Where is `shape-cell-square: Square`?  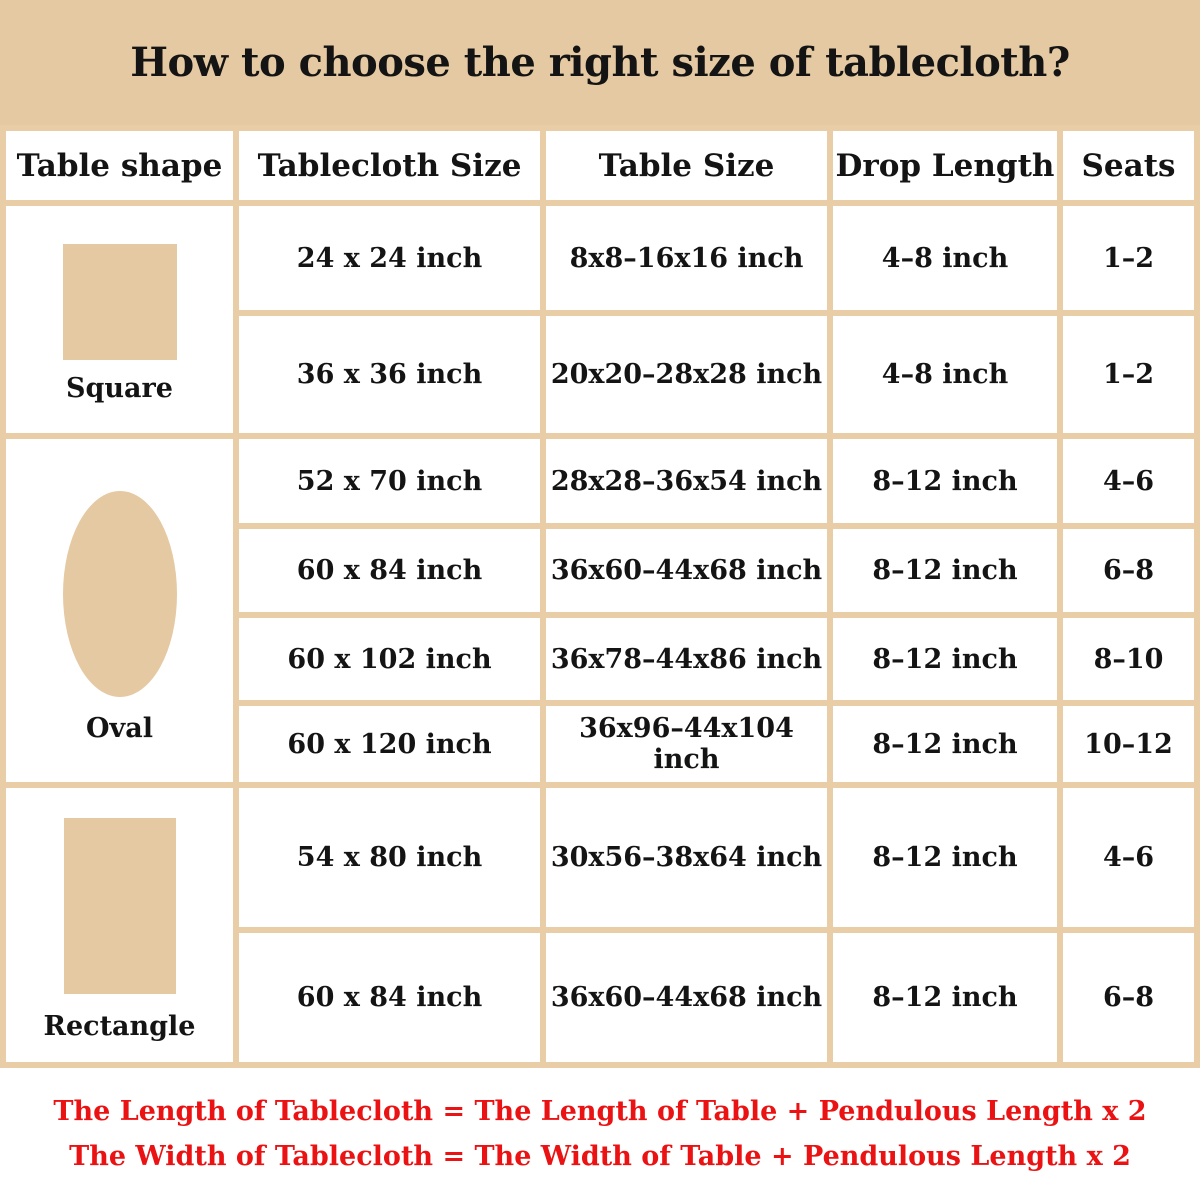 shape-cell-square: Square is located at coordinates (119, 319).